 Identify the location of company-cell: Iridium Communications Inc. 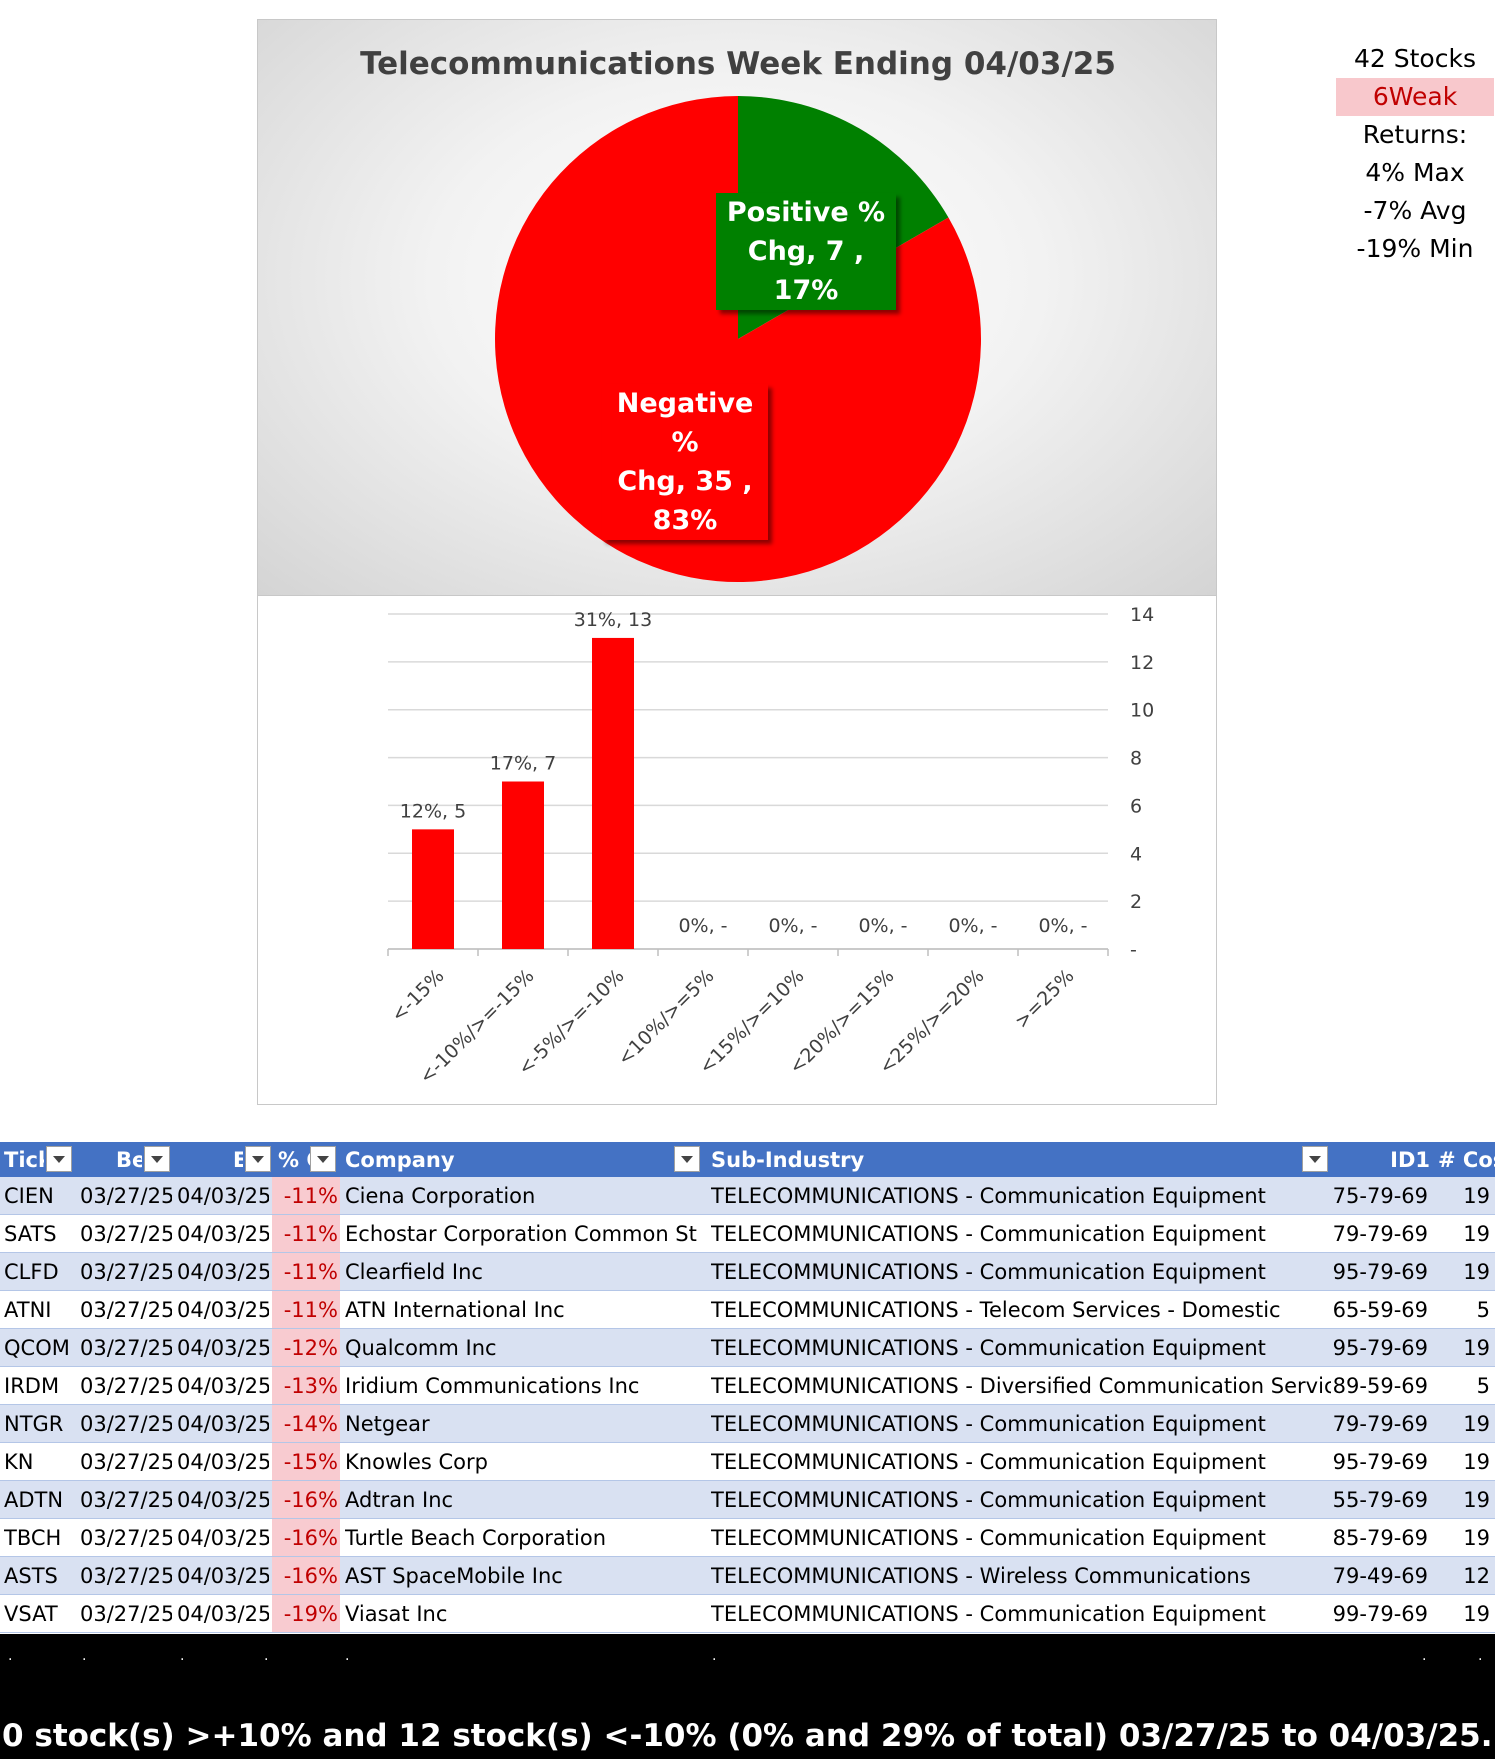
(492, 1386).